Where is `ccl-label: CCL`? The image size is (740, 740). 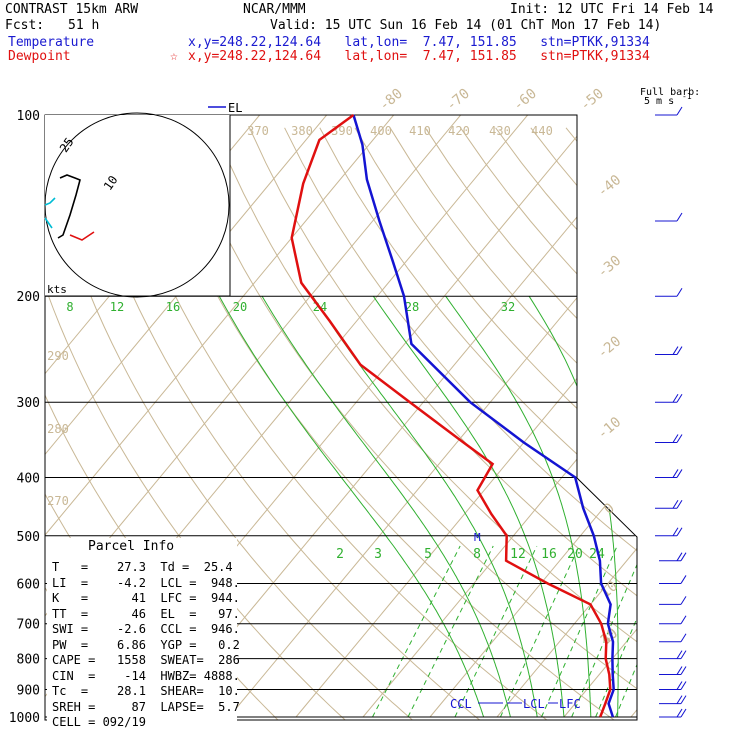
ccl-label: CCL is located at coordinates (461, 704).